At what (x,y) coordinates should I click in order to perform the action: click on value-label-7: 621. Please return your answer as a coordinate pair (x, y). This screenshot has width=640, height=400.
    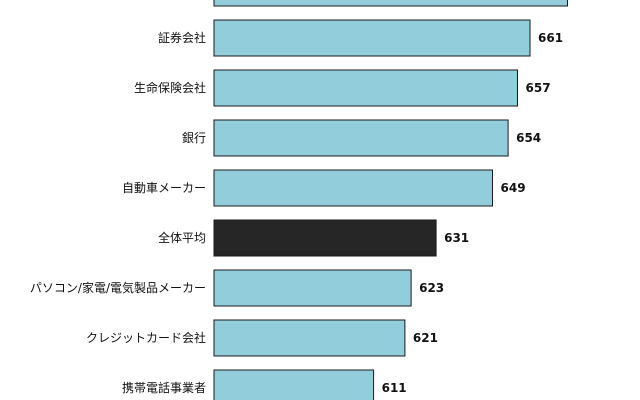
    Looking at the image, I should click on (425, 338).